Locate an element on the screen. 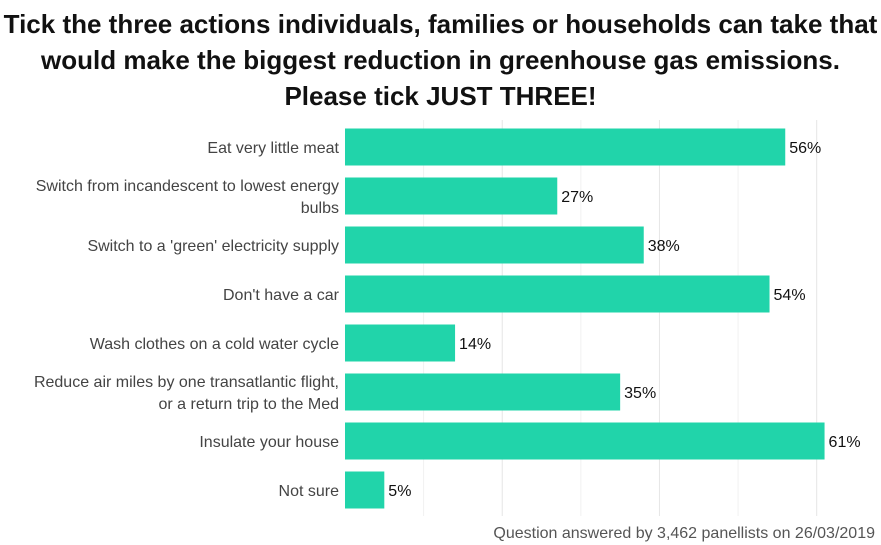 The image size is (881, 545). value-label: 14% is located at coordinates (475, 344).